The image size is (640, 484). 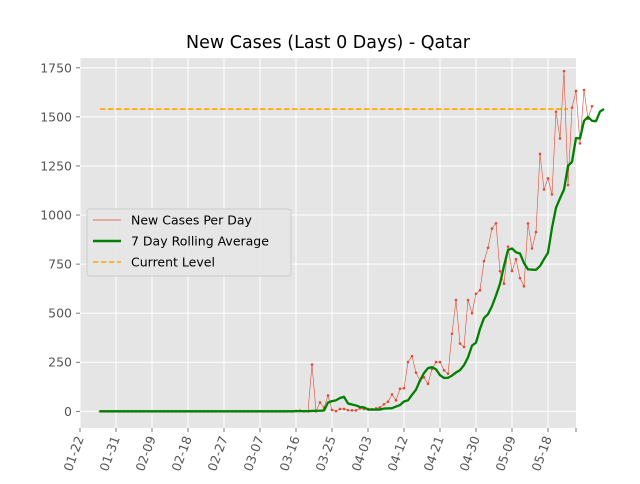 What do you see at coordinates (56, 116) in the screenshot?
I see `y-tick-label: 1500` at bounding box center [56, 116].